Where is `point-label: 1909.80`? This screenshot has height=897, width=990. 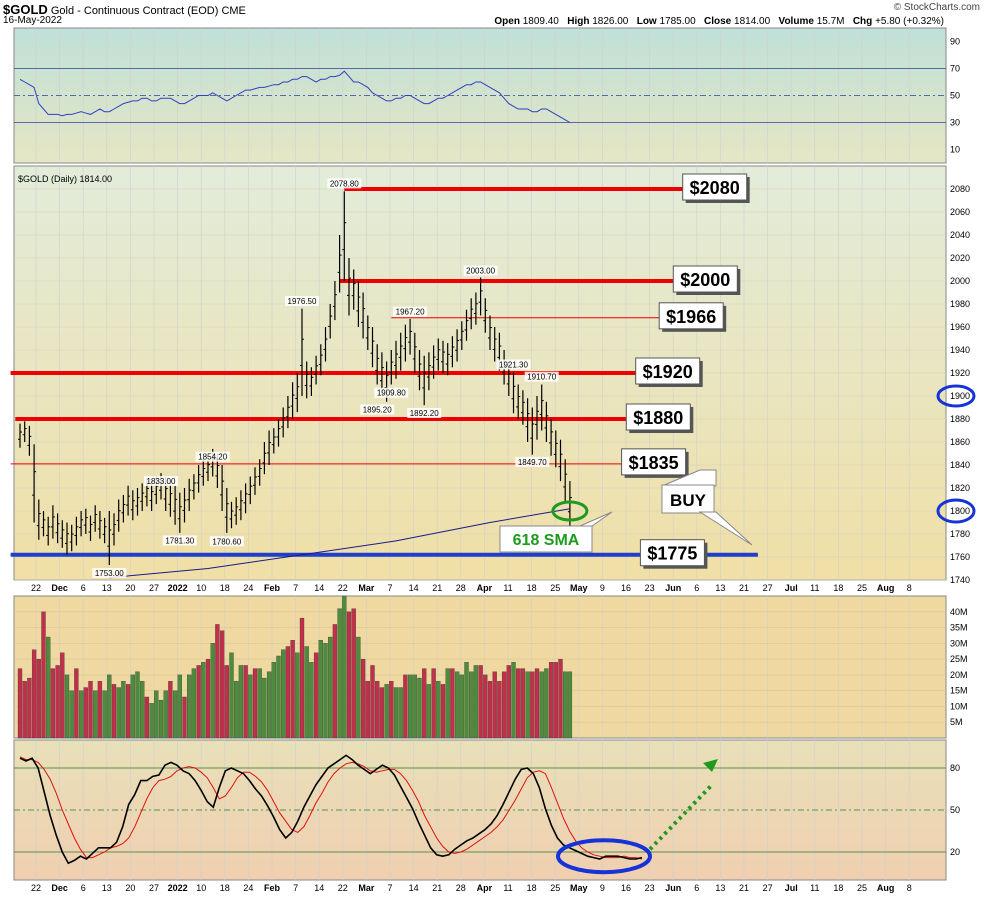
point-label: 1909.80 is located at coordinates (391, 393).